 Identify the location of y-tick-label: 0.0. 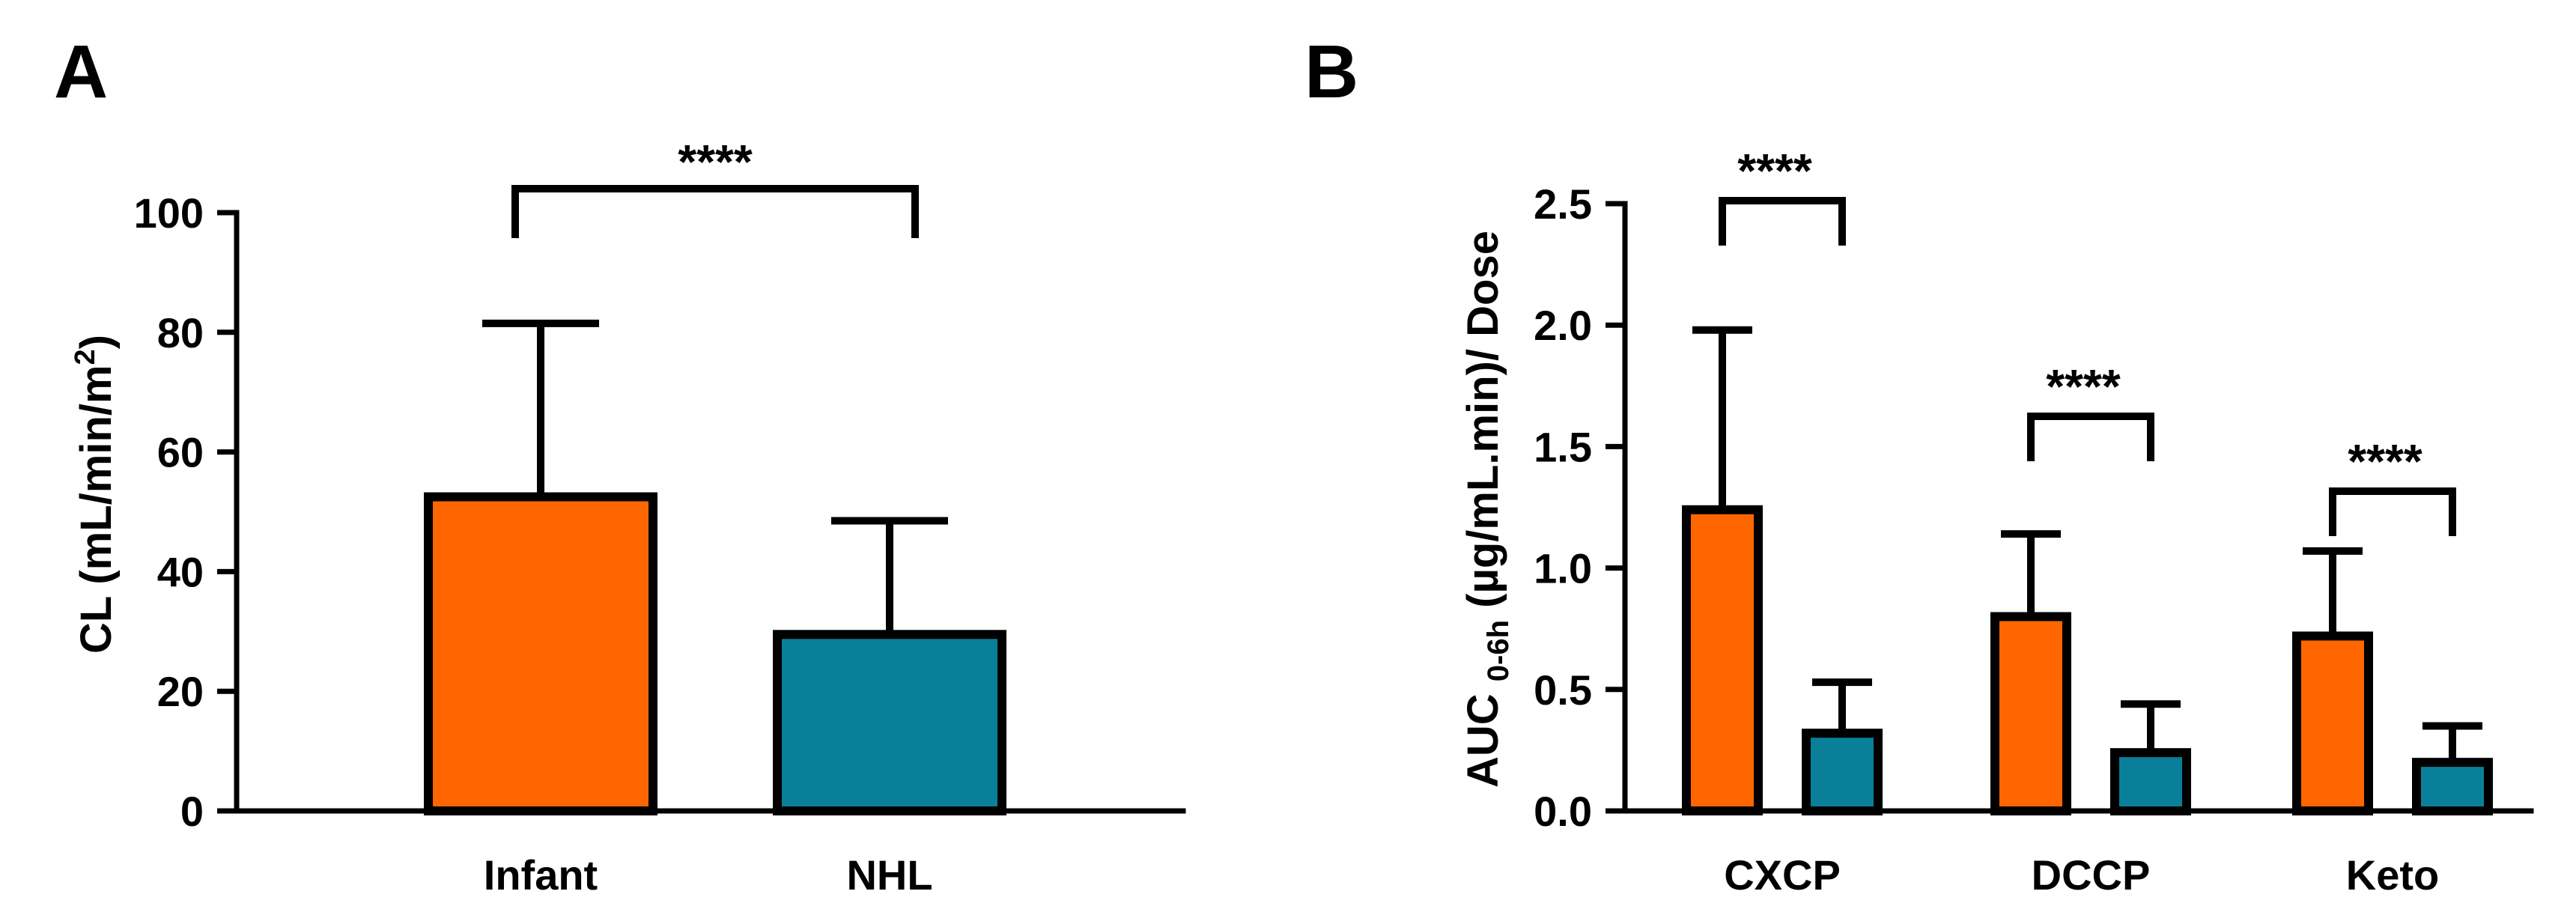
(1563, 811).